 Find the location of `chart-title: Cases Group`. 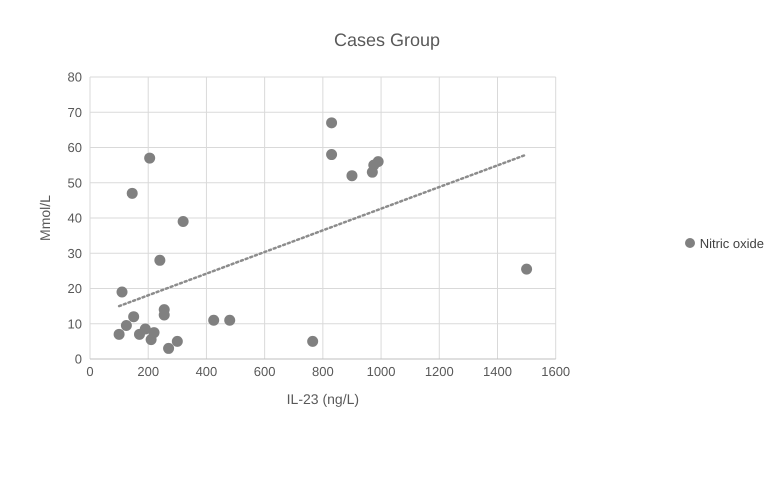

chart-title: Cases Group is located at coordinates (387, 40).